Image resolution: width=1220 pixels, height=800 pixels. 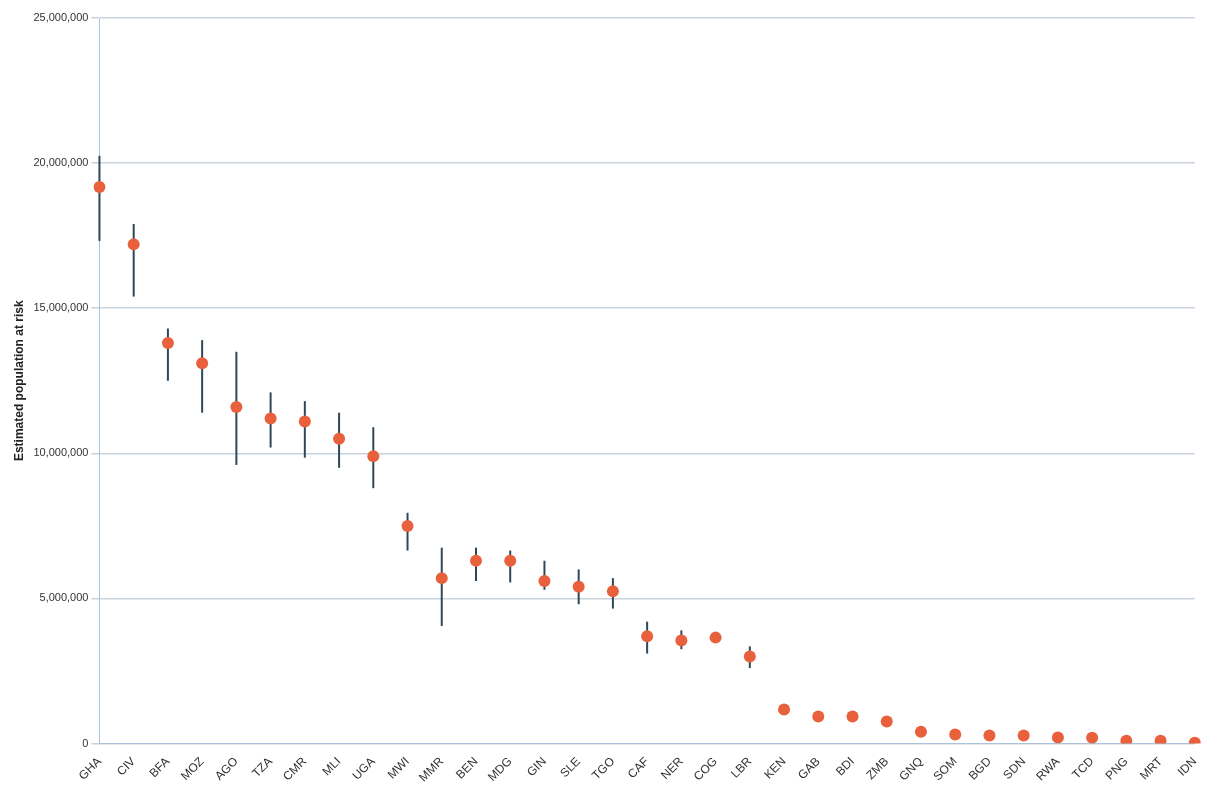 What do you see at coordinates (61, 452) in the screenshot?
I see `y-tick-label: 10,000,000` at bounding box center [61, 452].